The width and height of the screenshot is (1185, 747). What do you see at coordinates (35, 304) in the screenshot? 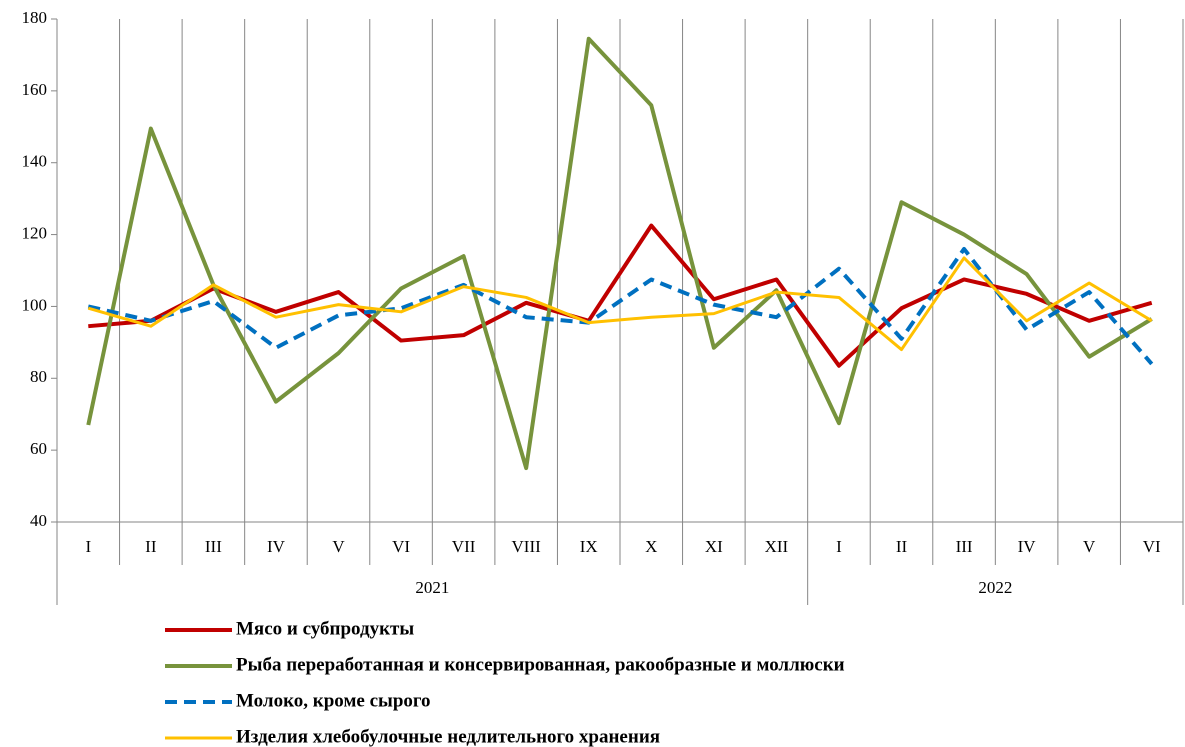
I see `y-tick-label: 100` at bounding box center [35, 304].